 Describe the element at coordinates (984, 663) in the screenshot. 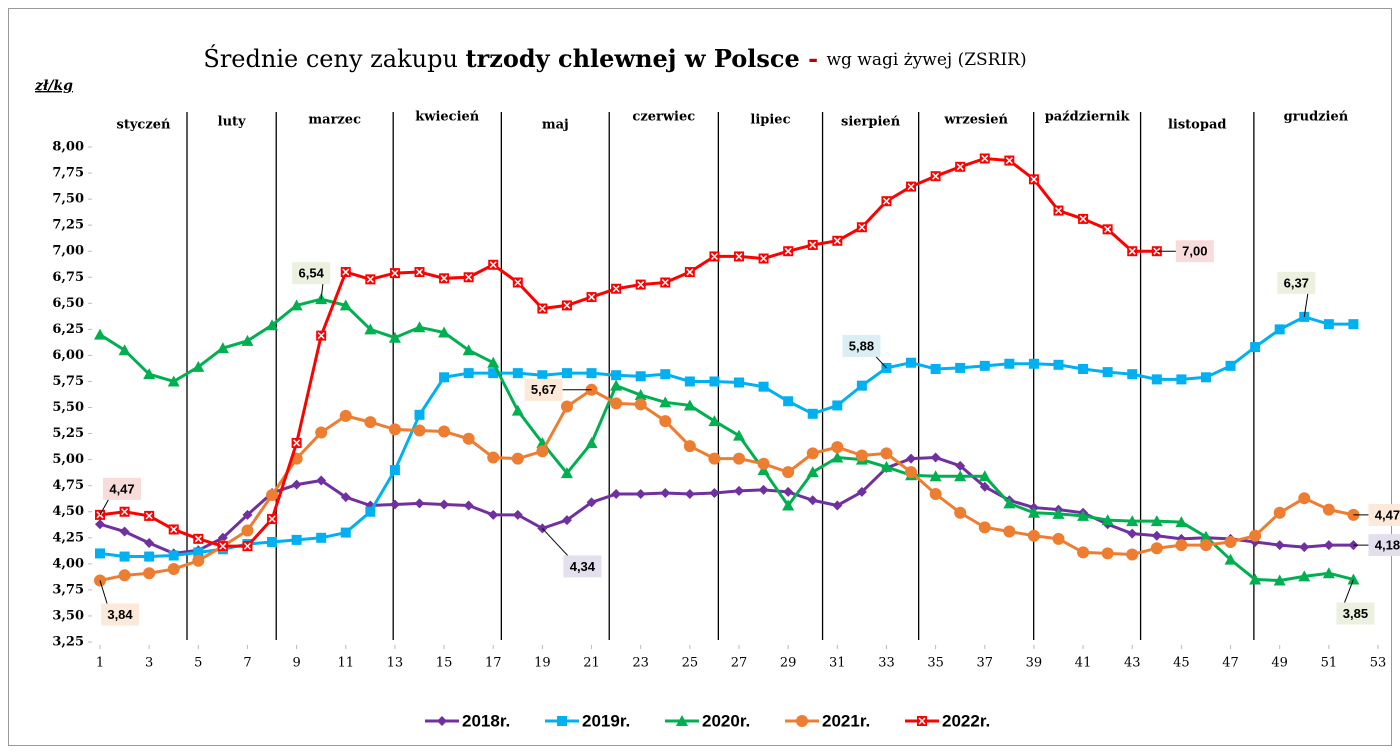

I see `x-tick-label: 37` at that location.